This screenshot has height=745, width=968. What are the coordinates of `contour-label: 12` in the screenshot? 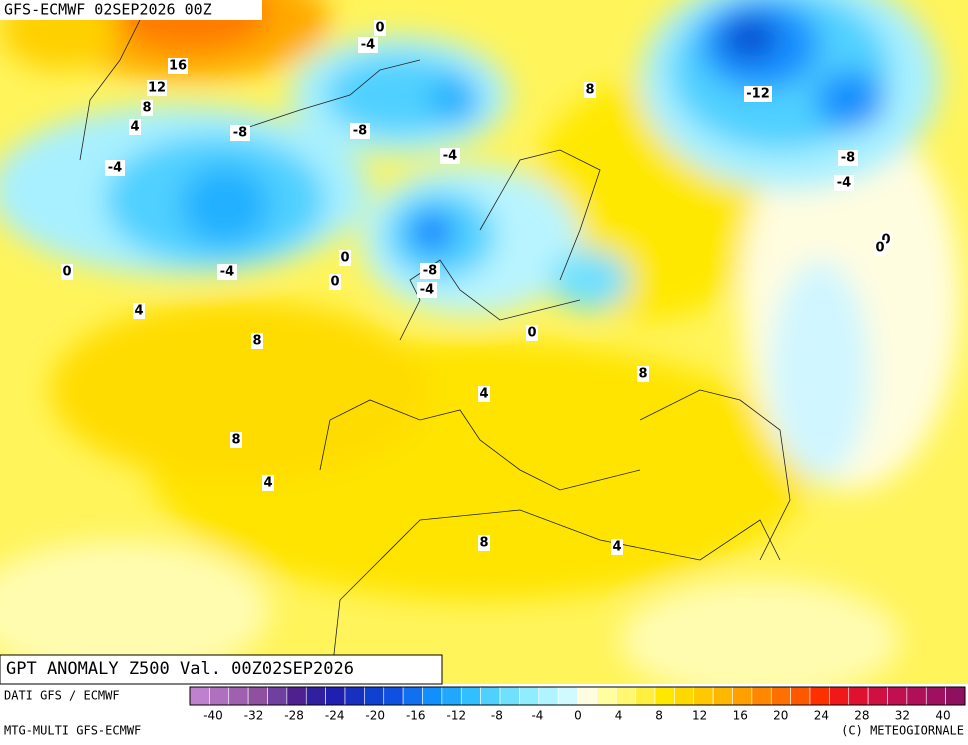 It's located at (157, 88).